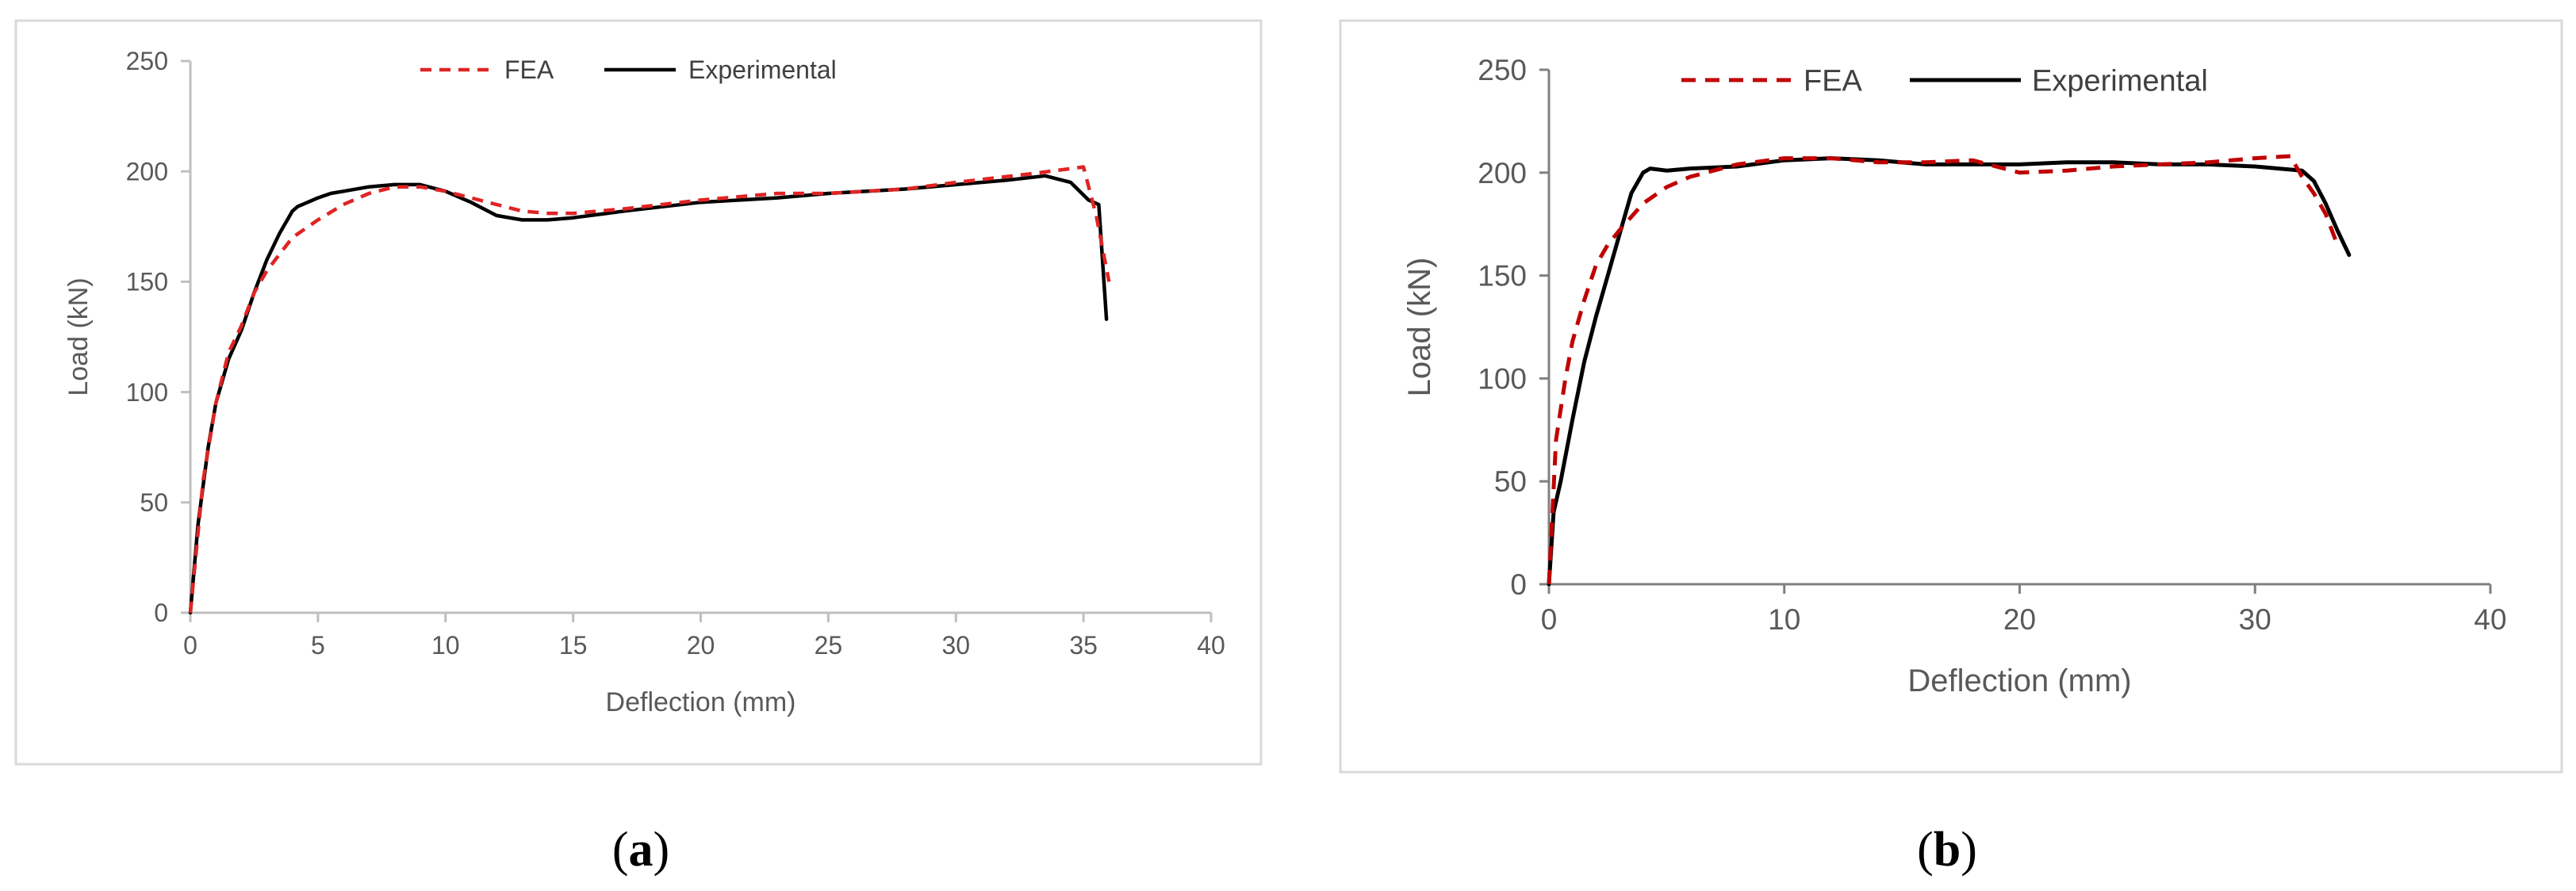  I want to click on x-tick-label: 5, so click(318, 645).